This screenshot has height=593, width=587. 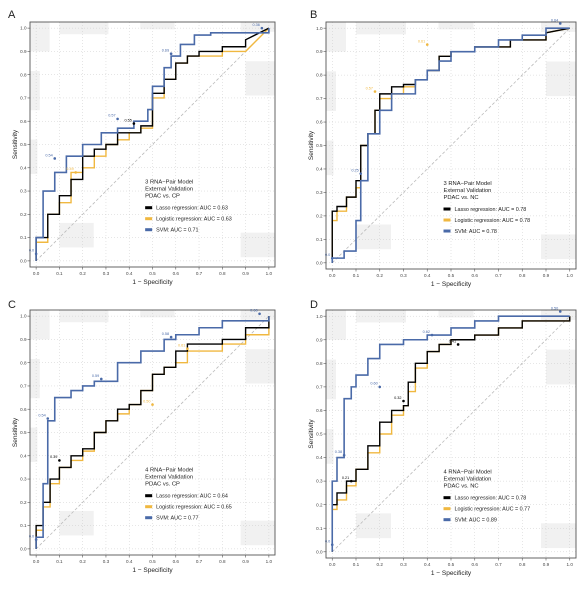 What do you see at coordinates (177, 519) in the screenshot?
I see `legend-label-svm: SVM: AUC = 0.77` at bounding box center [177, 519].